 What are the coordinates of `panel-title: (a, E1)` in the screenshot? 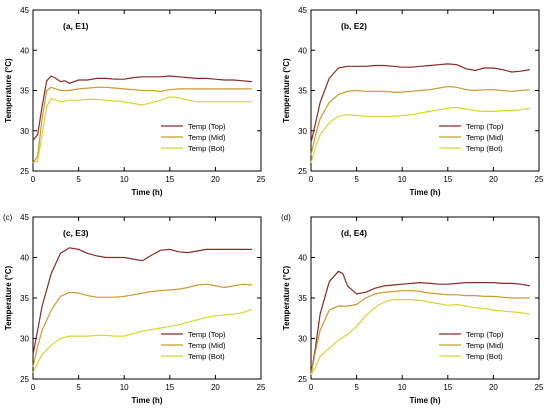 It's located at (76, 26).